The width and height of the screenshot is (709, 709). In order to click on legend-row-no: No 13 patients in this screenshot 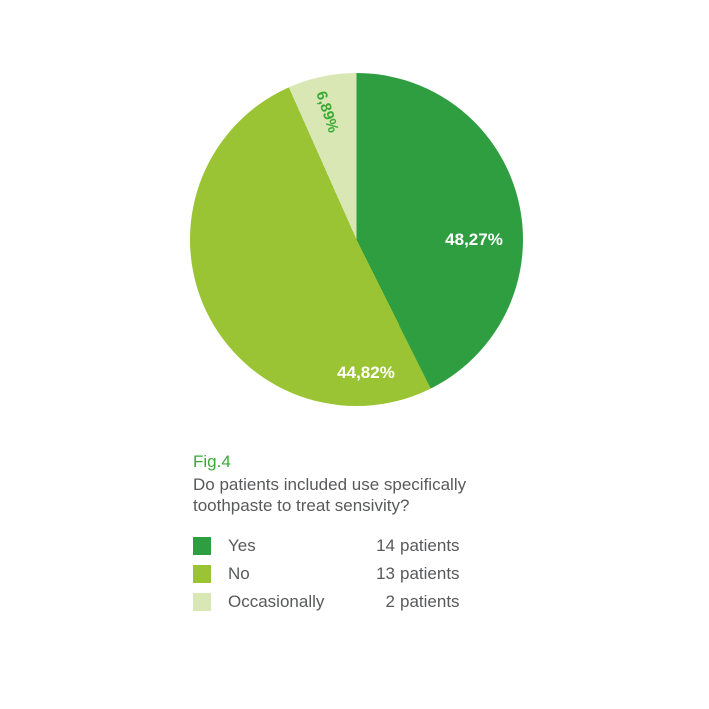, I will do `click(326, 574)`.